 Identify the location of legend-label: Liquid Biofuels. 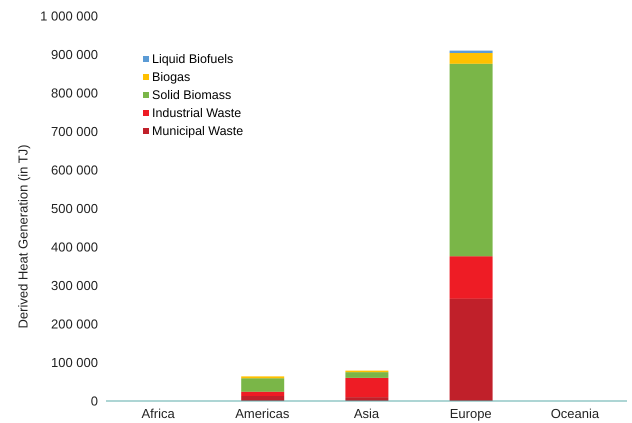
(193, 59).